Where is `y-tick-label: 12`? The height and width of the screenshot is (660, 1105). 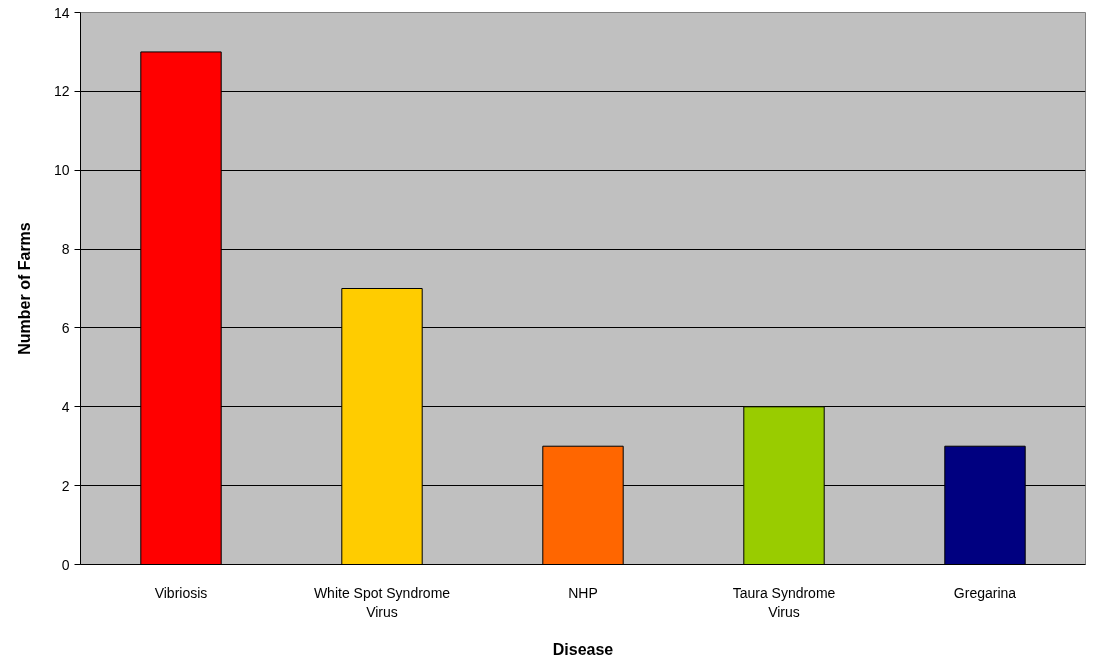 y-tick-label: 12 is located at coordinates (61, 91).